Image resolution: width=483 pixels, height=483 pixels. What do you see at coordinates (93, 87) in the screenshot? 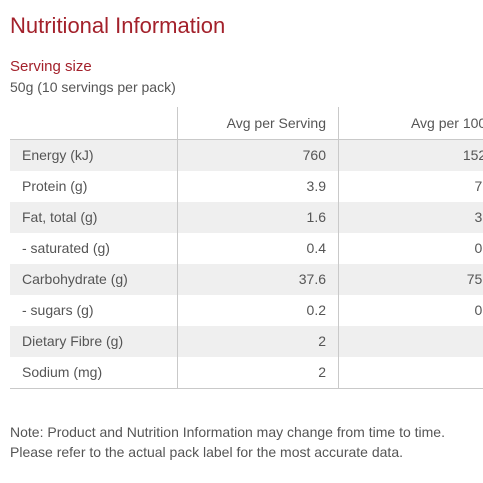
I see `serving-size-value: 50g (10 servings per pack)` at bounding box center [93, 87].